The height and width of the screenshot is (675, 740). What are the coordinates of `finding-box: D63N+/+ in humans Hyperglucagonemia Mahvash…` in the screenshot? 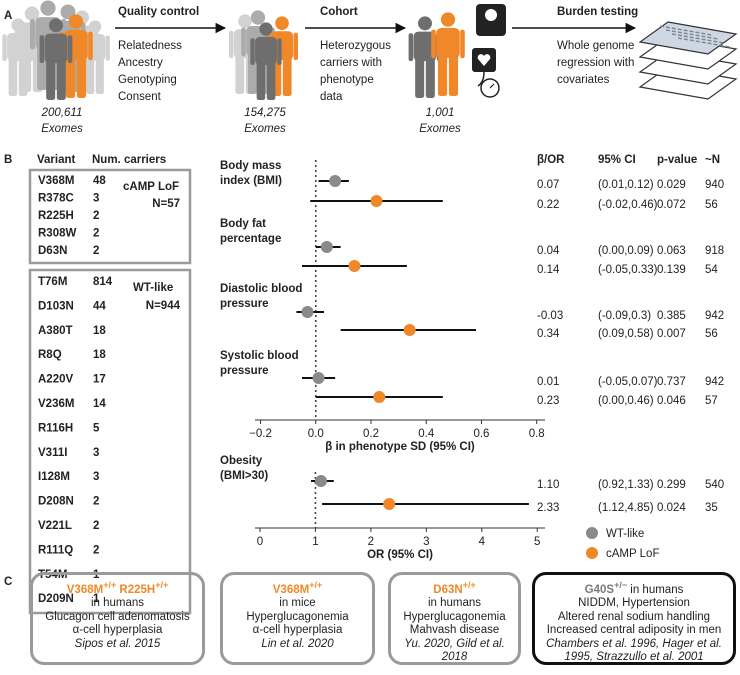 It's located at (454, 618).